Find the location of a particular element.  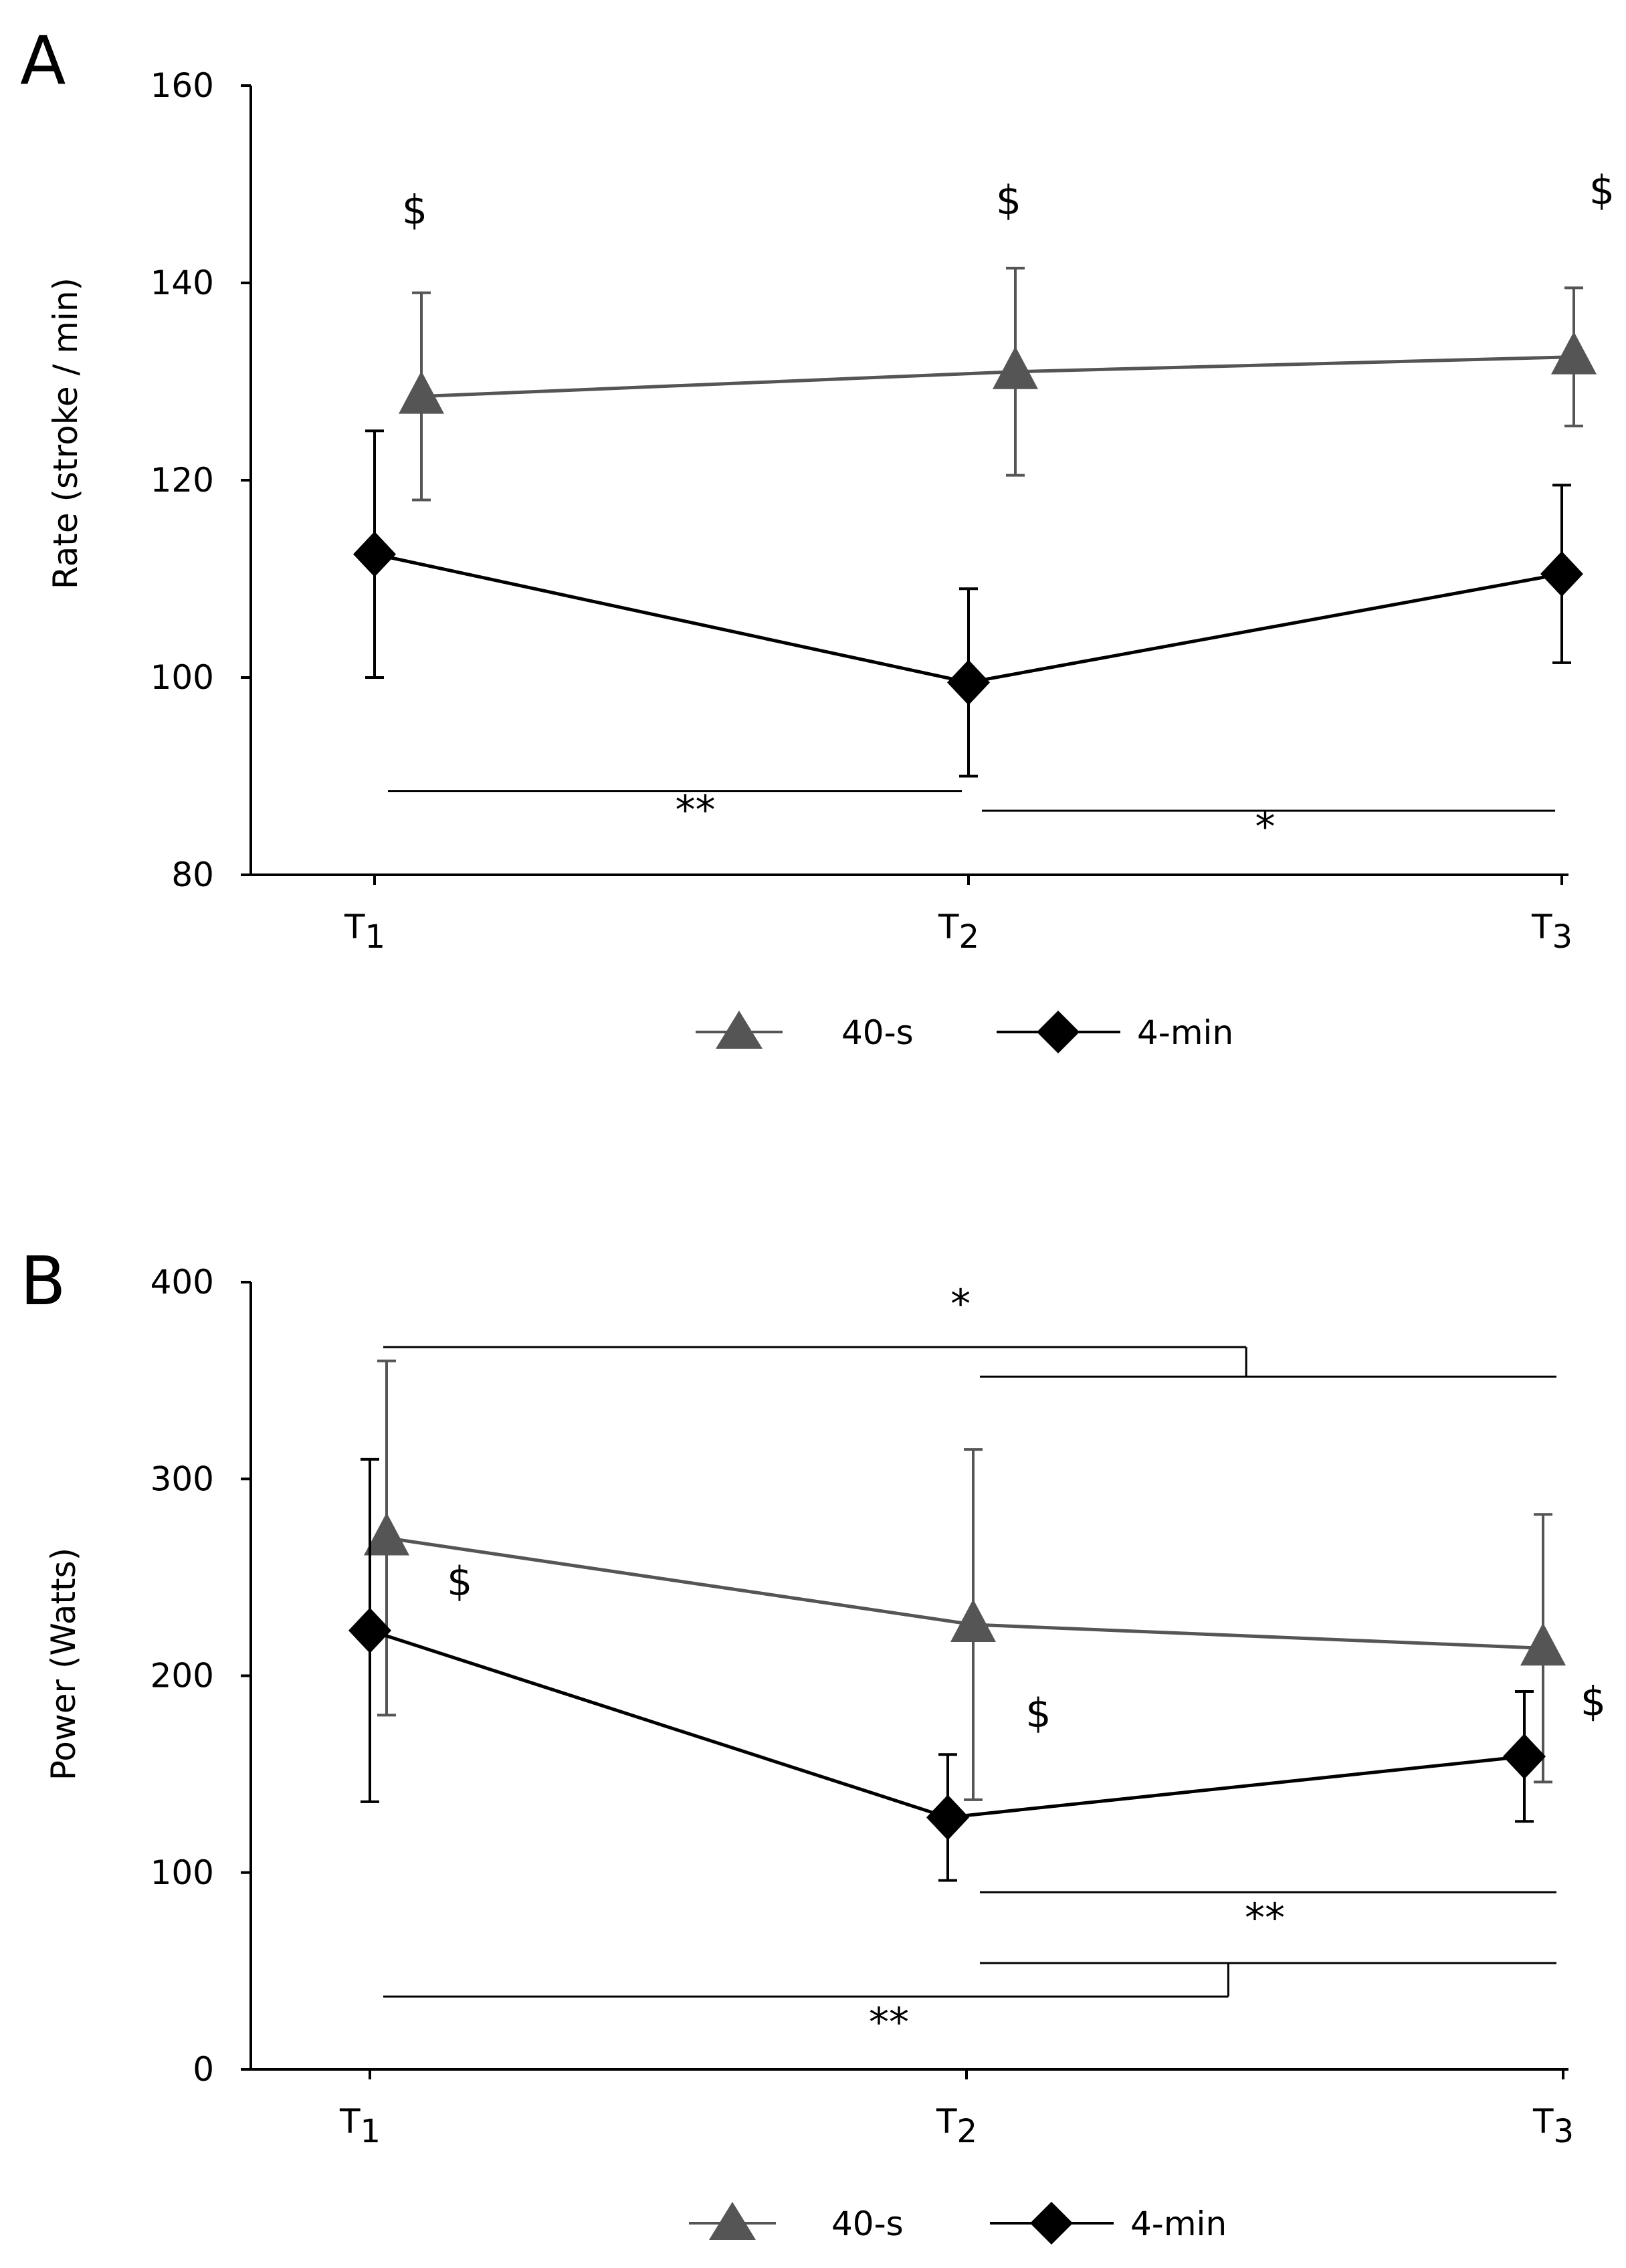

y-tick-label: 160 is located at coordinates (182, 86).